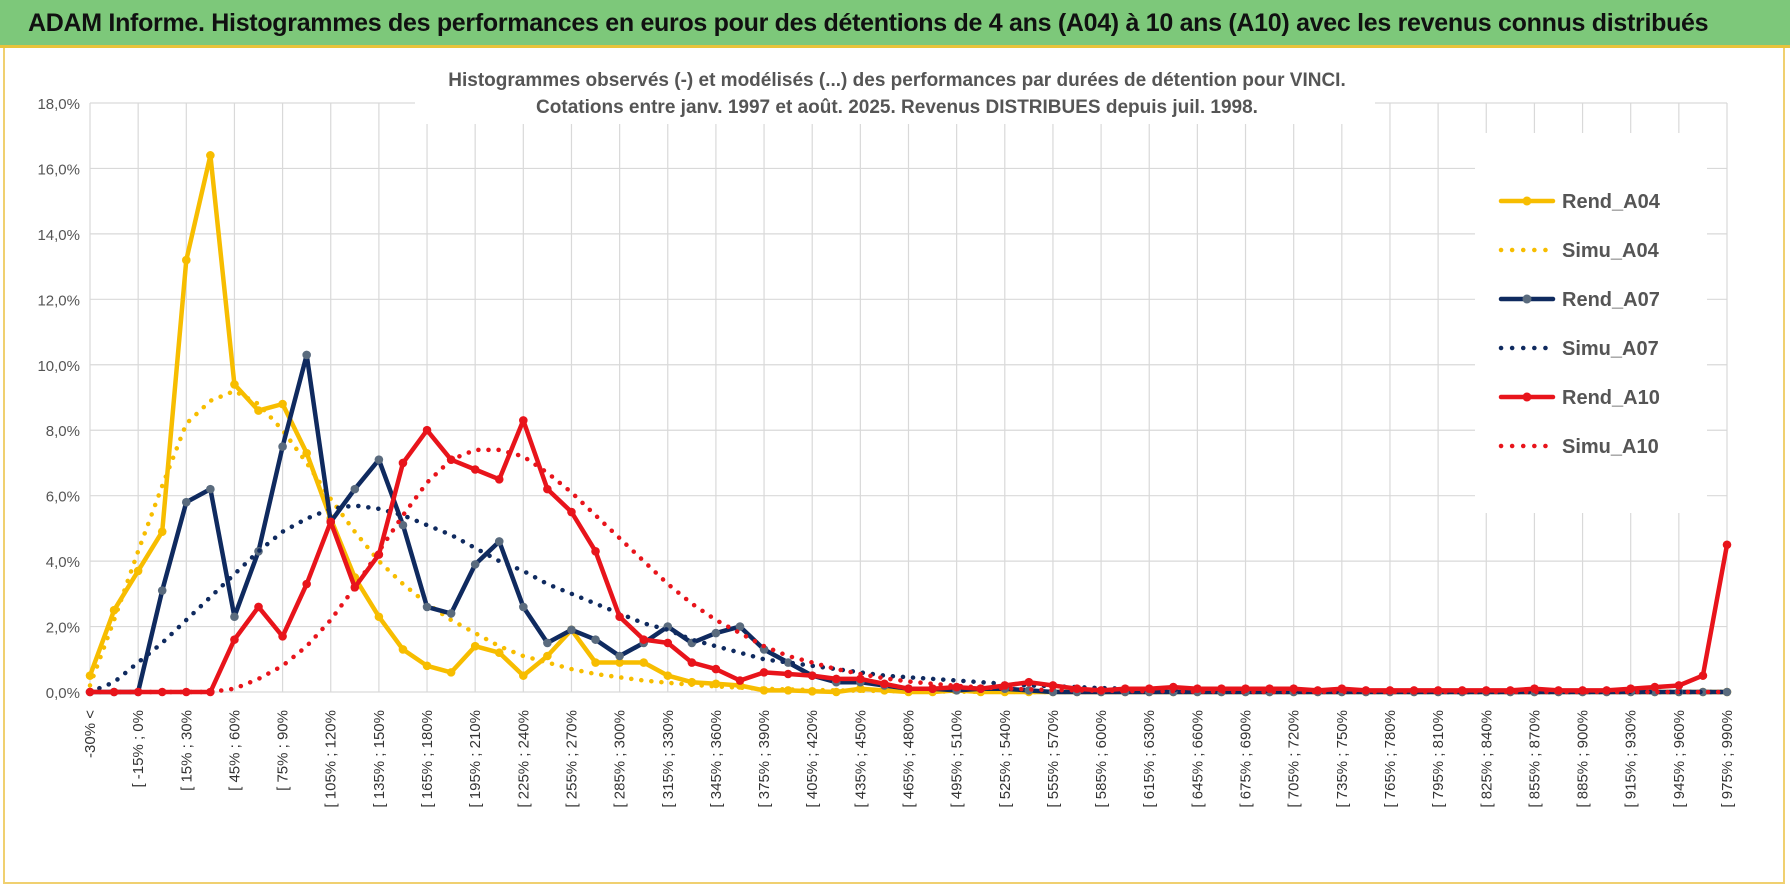  I want to click on y-tick-label: 0,0%, so click(63, 693).